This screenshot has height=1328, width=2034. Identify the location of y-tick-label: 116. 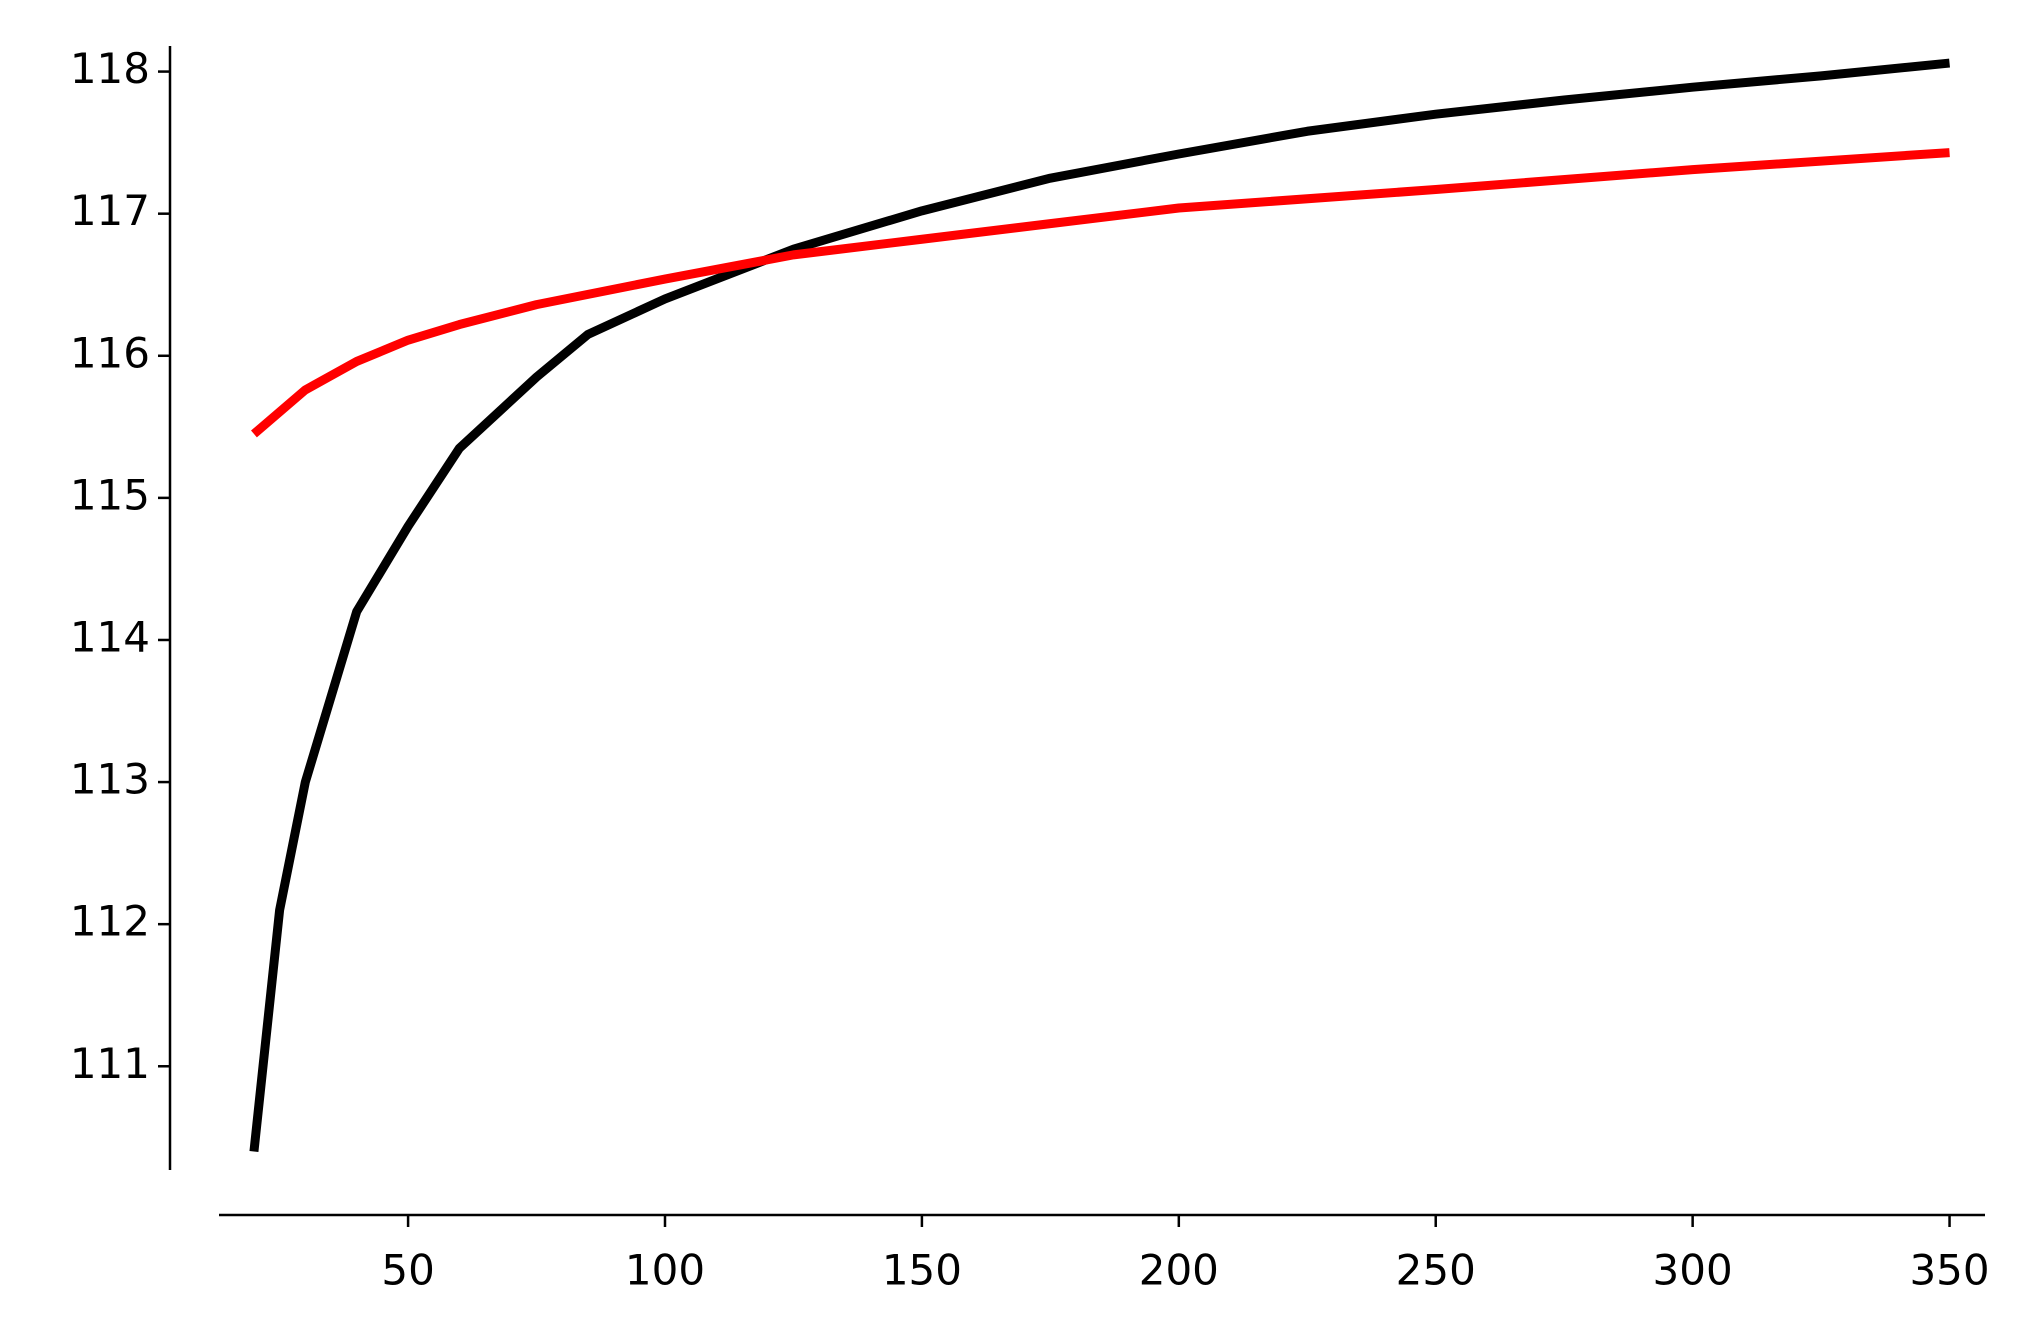
(110, 352).